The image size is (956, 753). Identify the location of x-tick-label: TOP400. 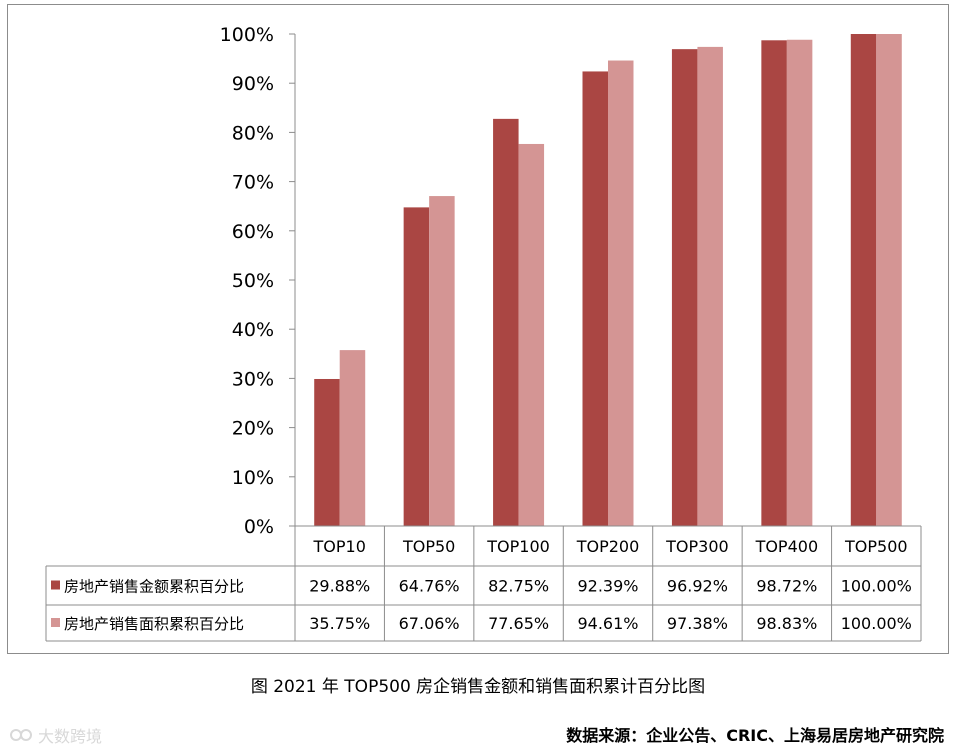
(787, 546).